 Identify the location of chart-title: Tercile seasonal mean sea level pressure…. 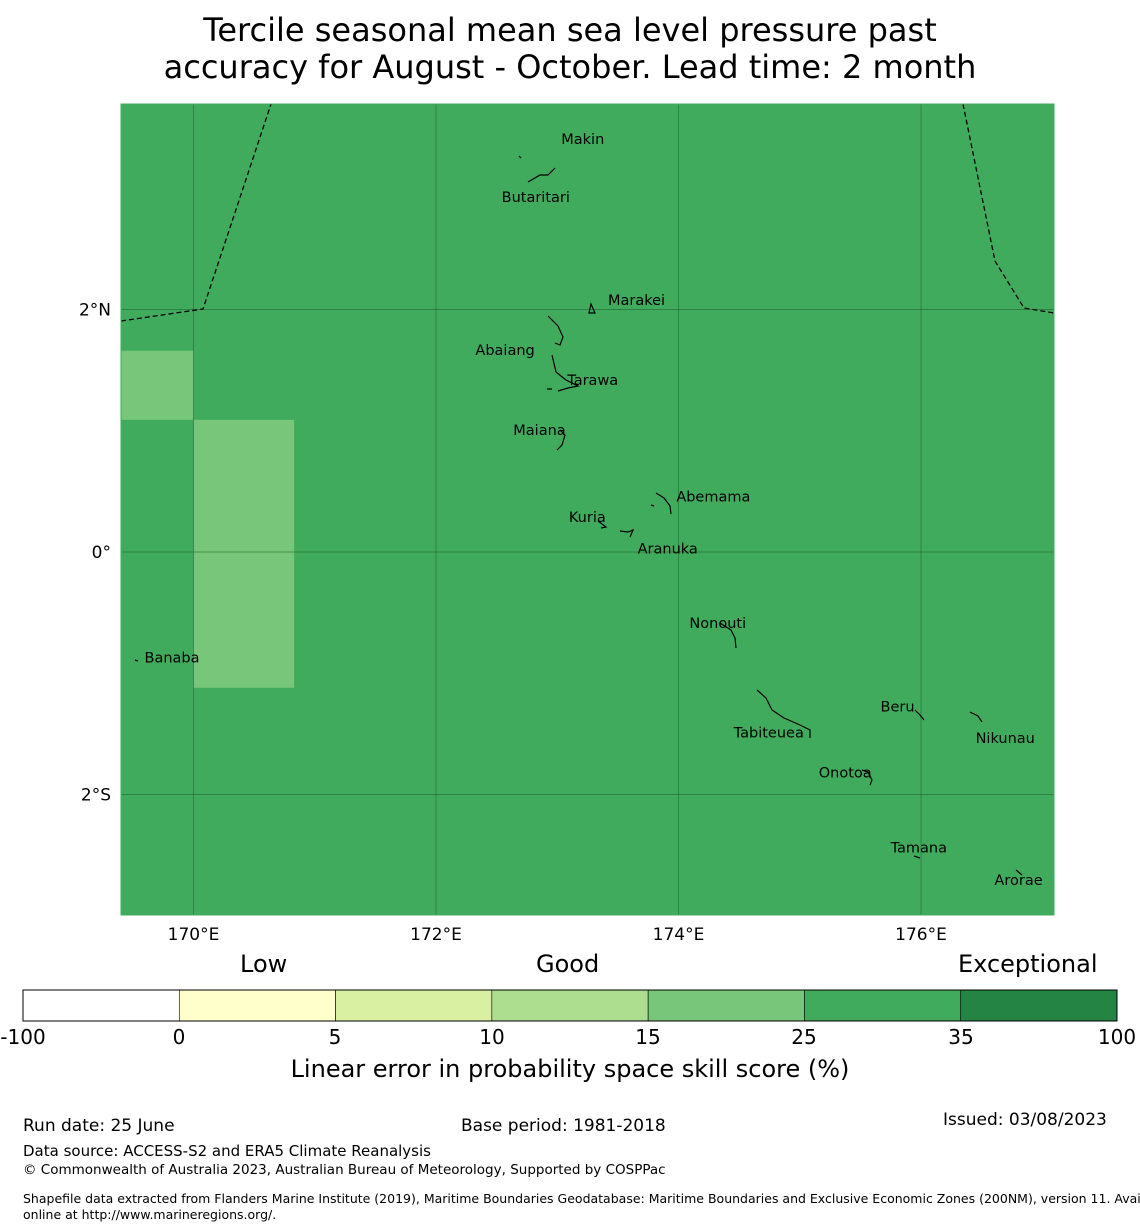
(570, 48).